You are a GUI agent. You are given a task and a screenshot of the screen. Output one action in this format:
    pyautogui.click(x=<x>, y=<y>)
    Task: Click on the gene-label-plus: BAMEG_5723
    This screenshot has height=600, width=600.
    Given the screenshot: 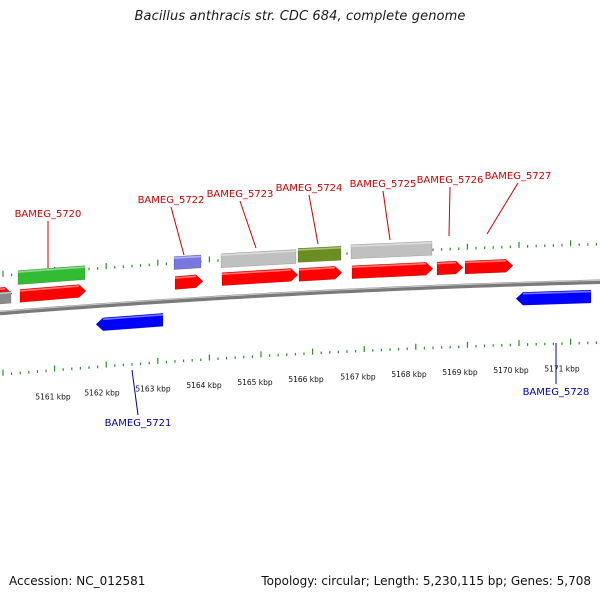 What is the action you would take?
    pyautogui.click(x=240, y=194)
    